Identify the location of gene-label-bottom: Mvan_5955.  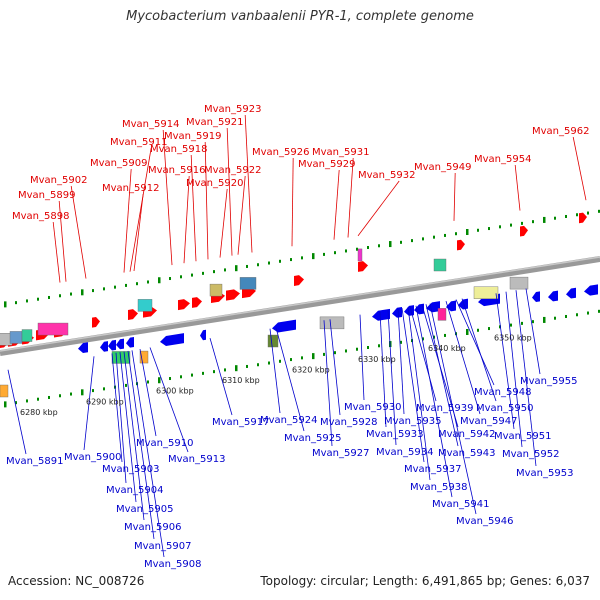
(548, 381).